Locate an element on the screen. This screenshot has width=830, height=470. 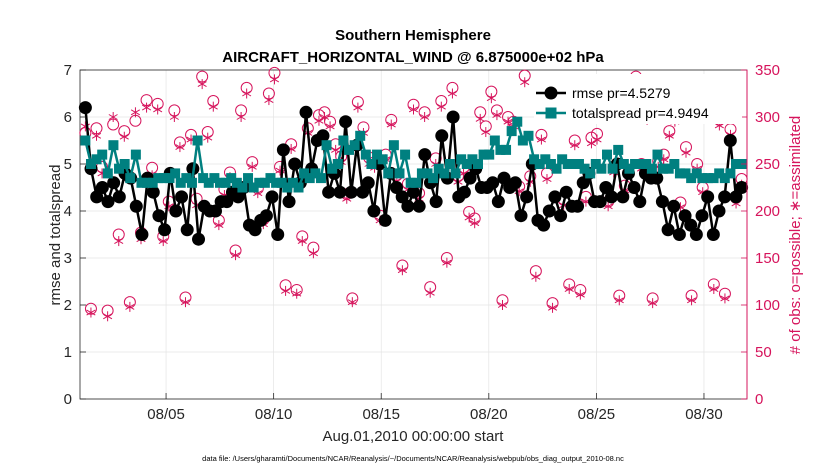
y2-tick-label: 350 is located at coordinates (767, 70).